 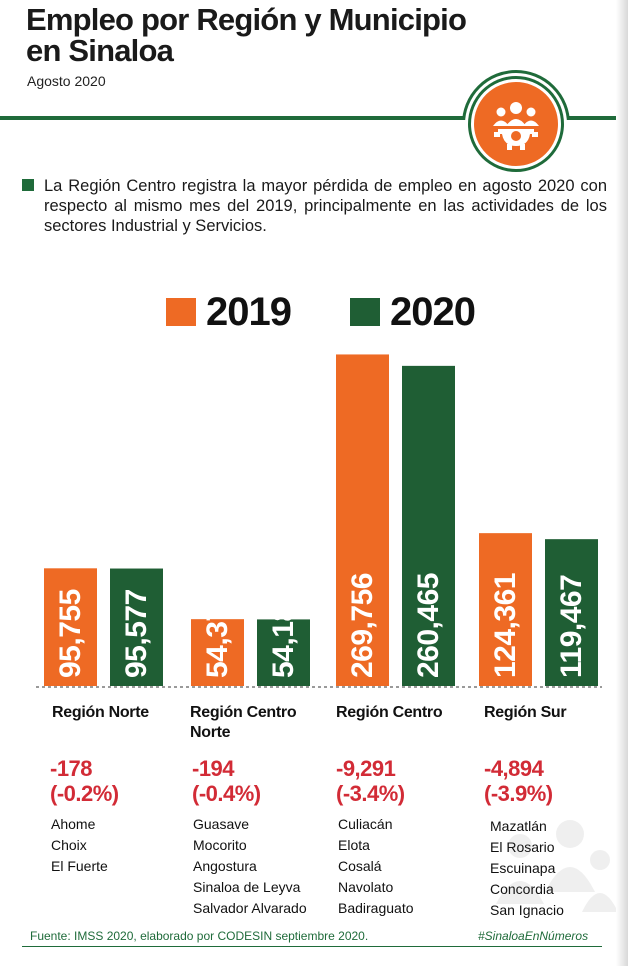 What do you see at coordinates (283, 633) in the screenshot?
I see `data-label-2020-1: 54,183` at bounding box center [283, 633].